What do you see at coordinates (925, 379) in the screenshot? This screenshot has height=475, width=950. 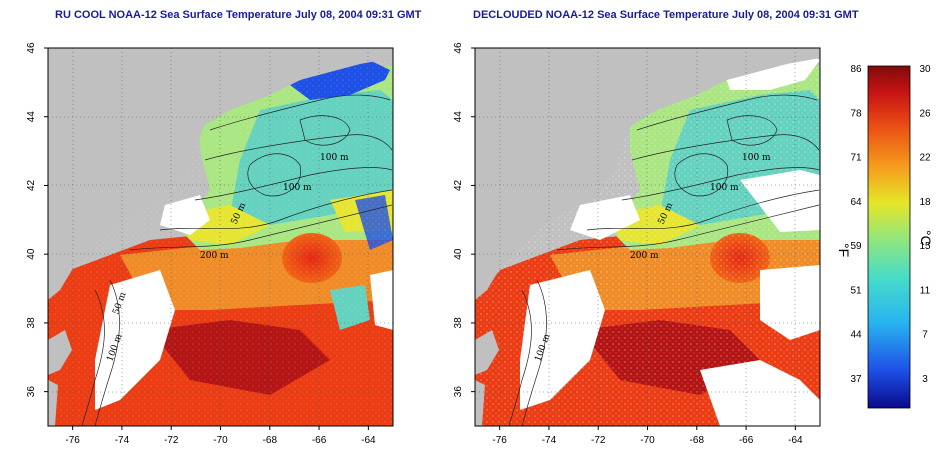 I see `celsius-tick-label: 3` at bounding box center [925, 379].